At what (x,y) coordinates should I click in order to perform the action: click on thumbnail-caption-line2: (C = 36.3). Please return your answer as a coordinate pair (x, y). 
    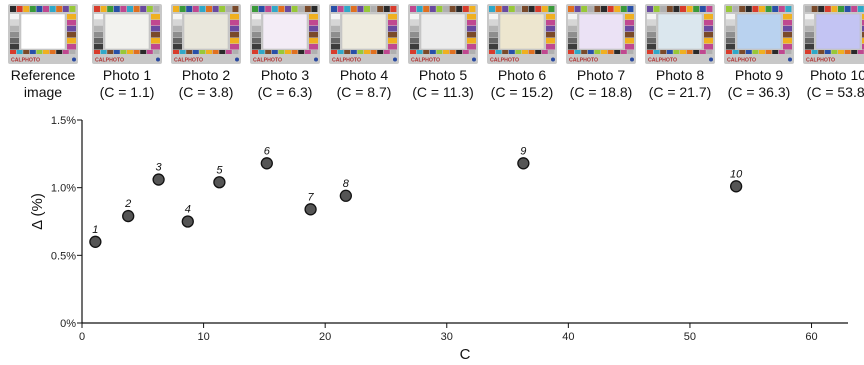
    Looking at the image, I should click on (759, 92).